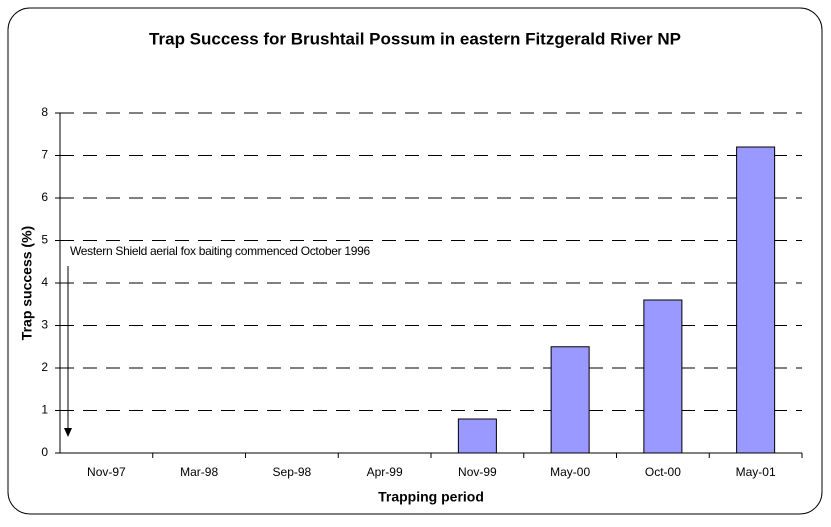 The height and width of the screenshot is (527, 831). What do you see at coordinates (44, 367) in the screenshot?
I see `y-tick-label: 2` at bounding box center [44, 367].